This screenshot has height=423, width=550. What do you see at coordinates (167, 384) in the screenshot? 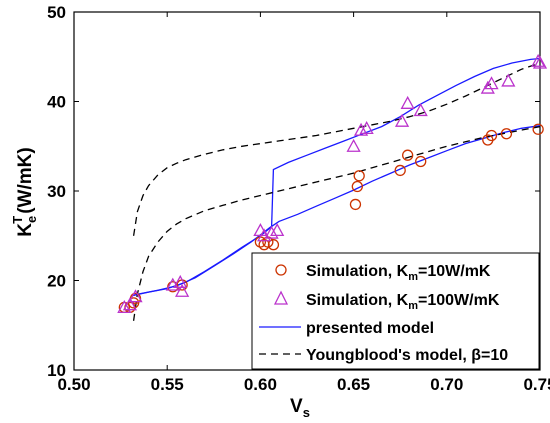
I see `x-tick-label: 0.55` at bounding box center [167, 384].